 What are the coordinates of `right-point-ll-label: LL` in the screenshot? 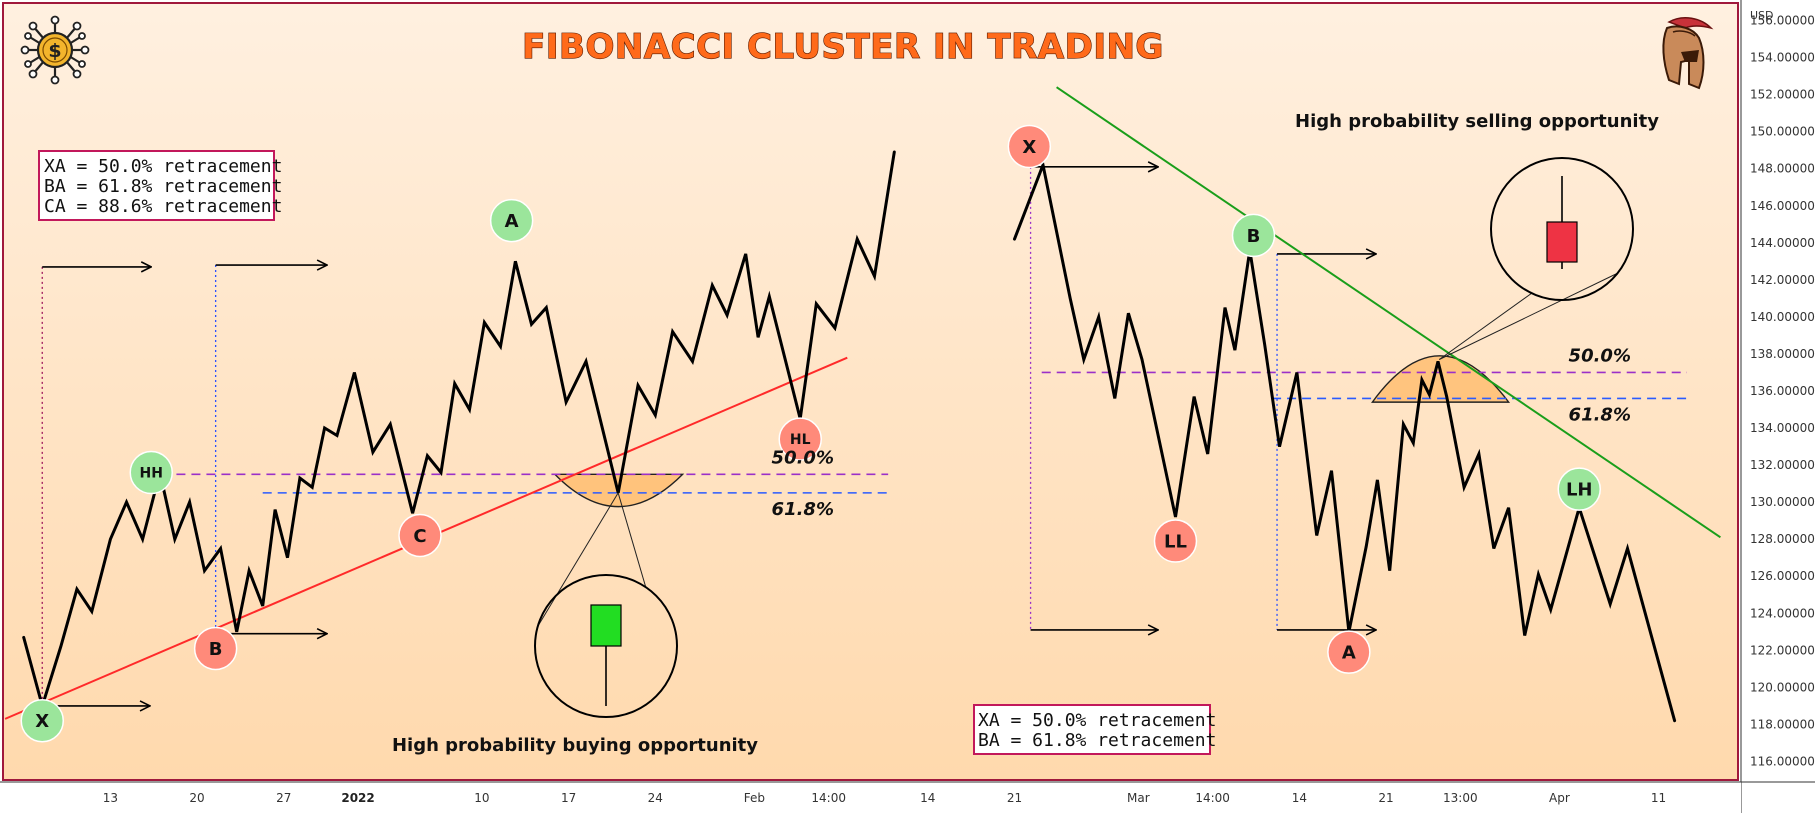 It's located at (1175, 542).